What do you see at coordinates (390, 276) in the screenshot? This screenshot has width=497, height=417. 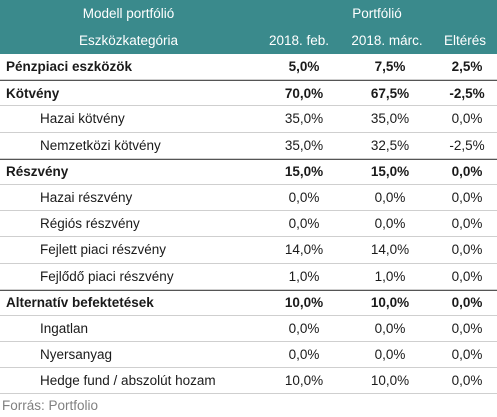 I see `cell-marc: 1,0%` at bounding box center [390, 276].